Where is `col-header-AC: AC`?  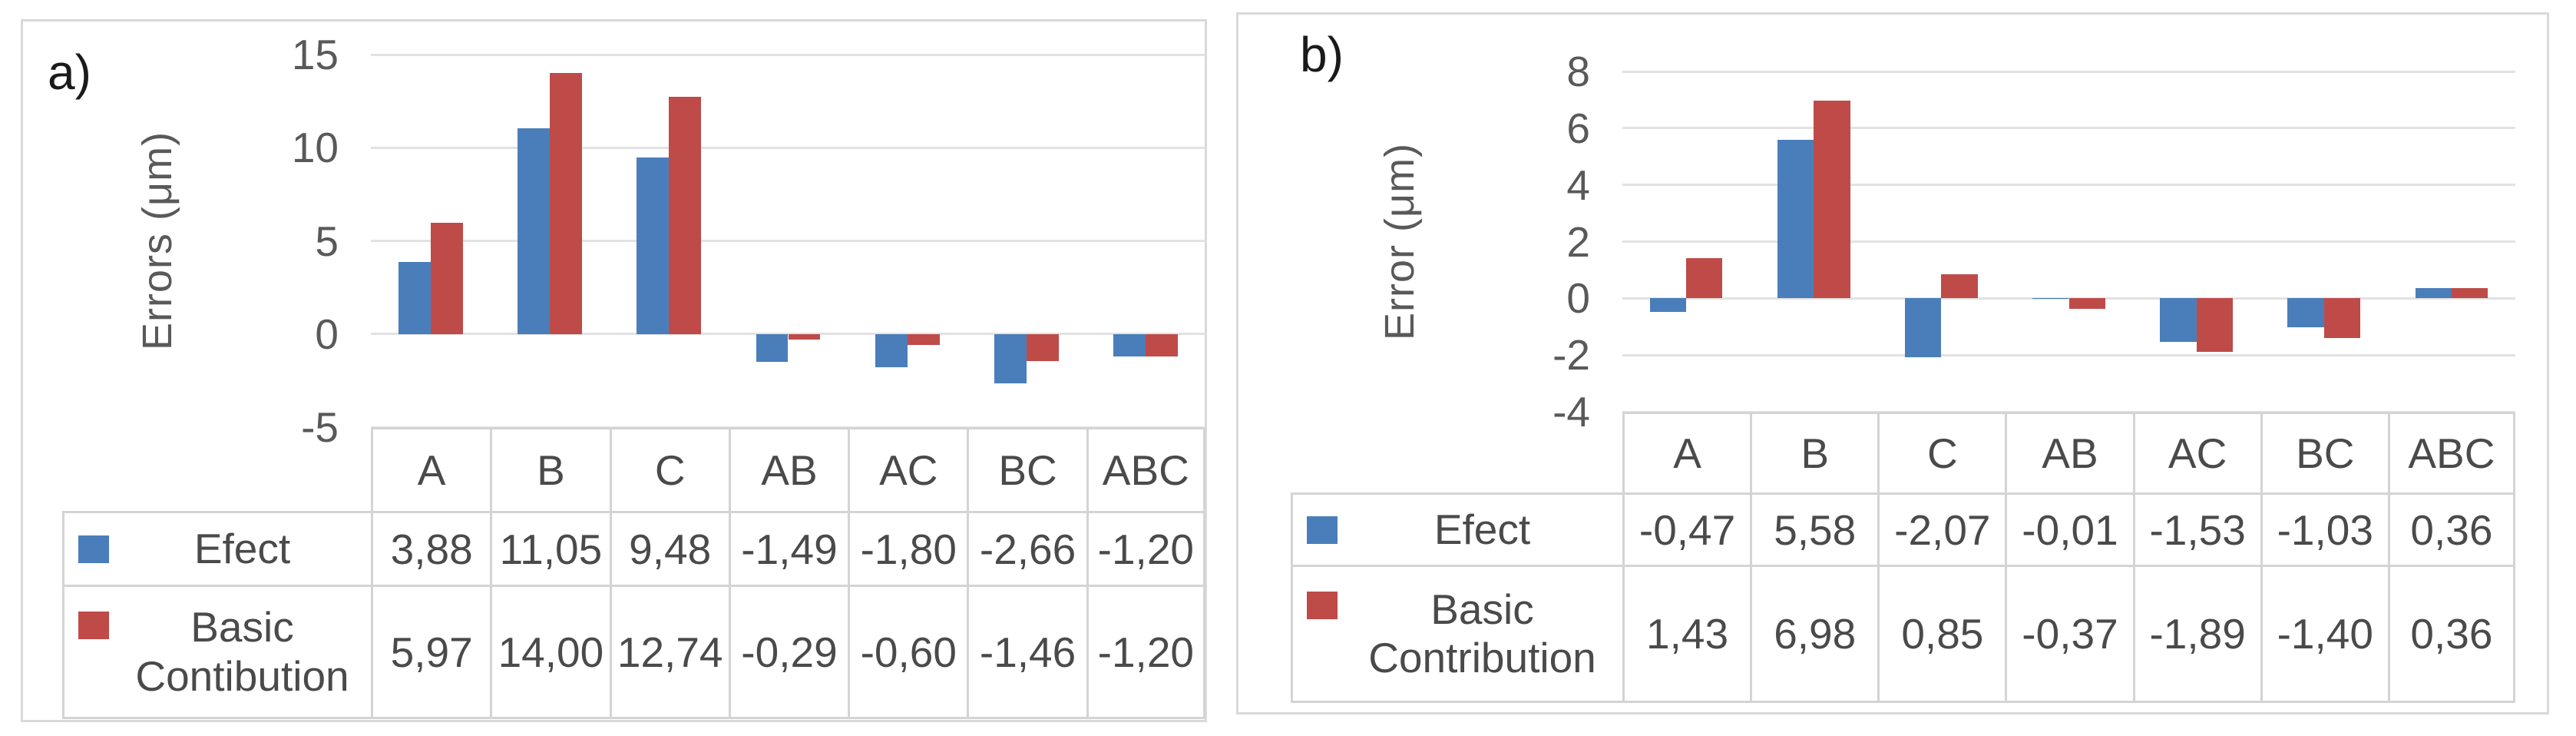
col-header-AC: AC is located at coordinates (907, 469).